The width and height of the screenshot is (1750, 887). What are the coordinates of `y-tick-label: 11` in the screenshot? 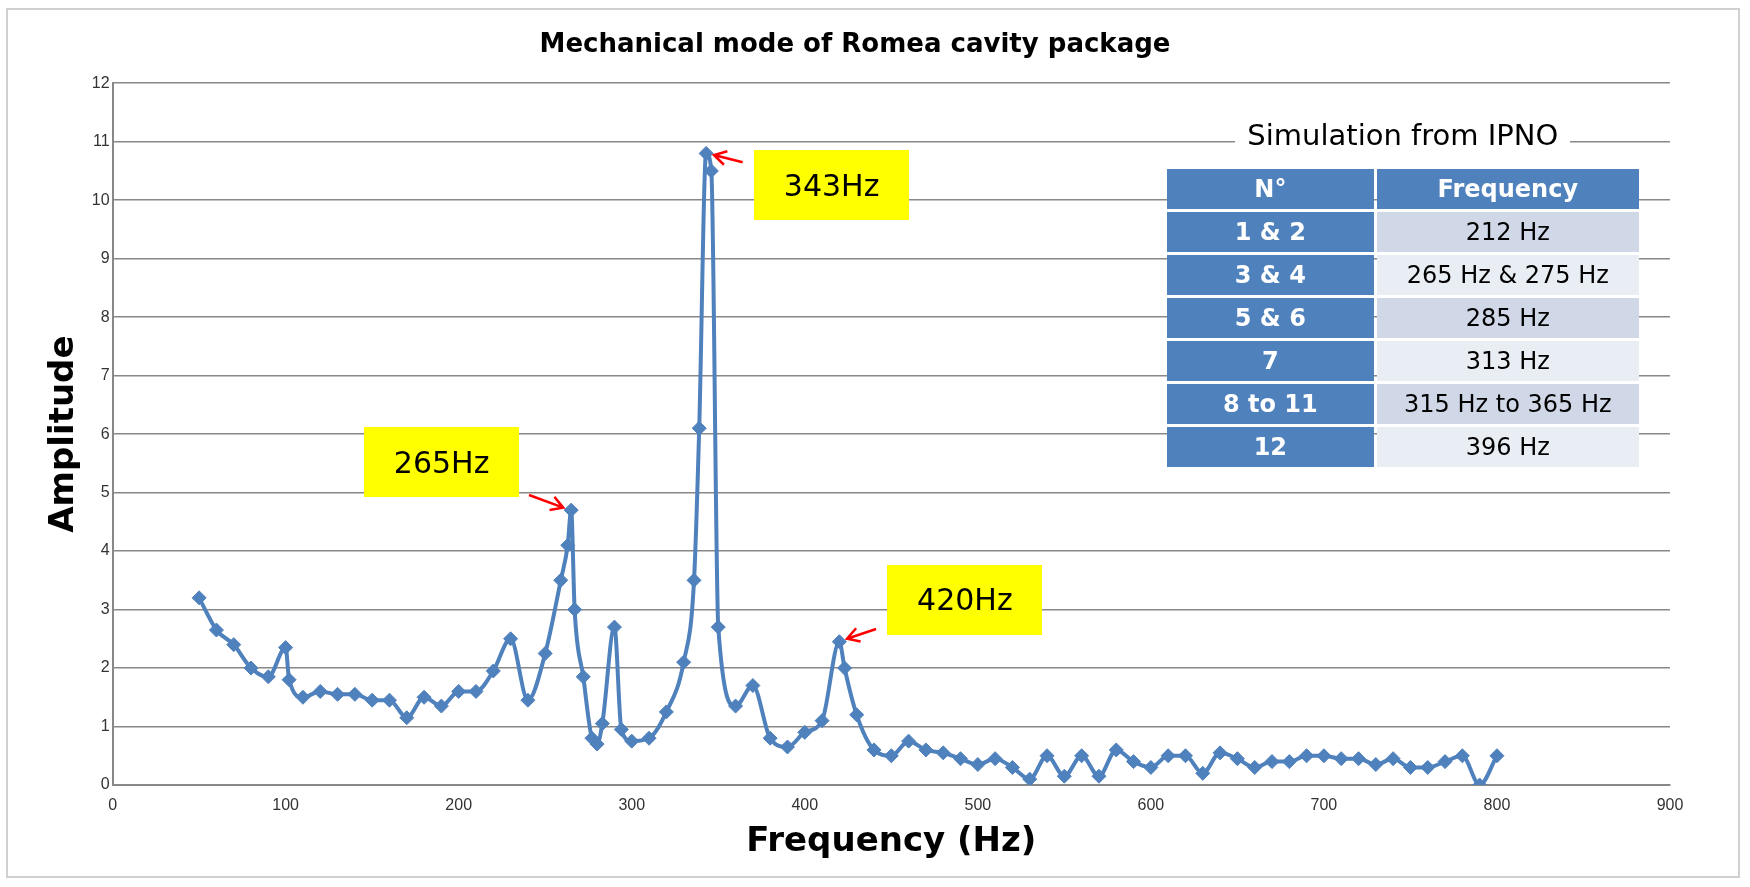 It's located at (101, 141).